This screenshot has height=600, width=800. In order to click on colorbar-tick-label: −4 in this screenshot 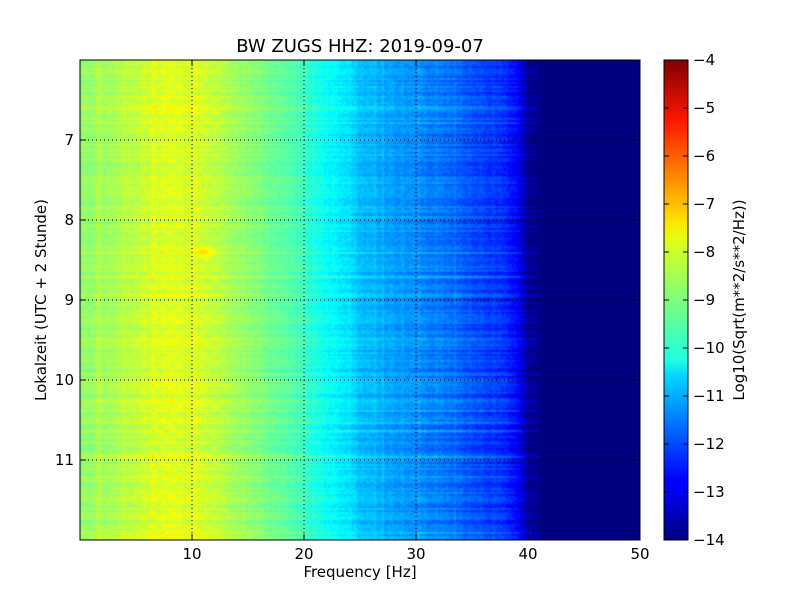, I will do `click(704, 60)`.